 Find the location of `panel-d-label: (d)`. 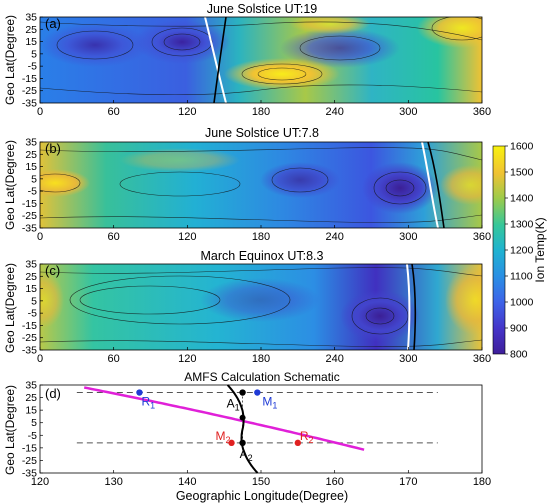

panel-d-label: (d) is located at coordinates (53, 393).